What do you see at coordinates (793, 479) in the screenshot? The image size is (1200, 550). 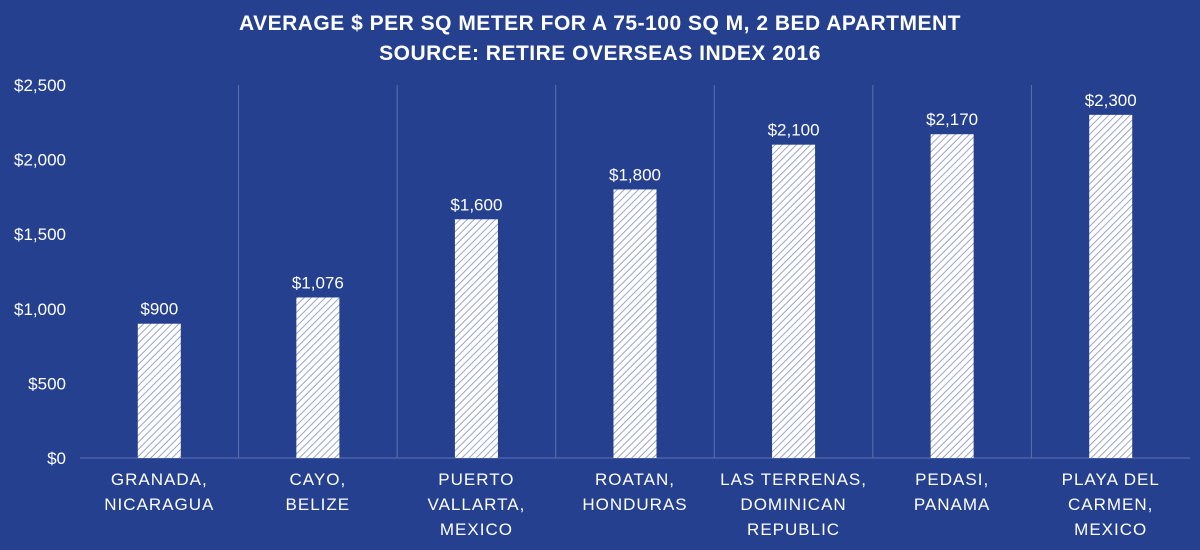 I see `x-tick-label: LAS TERRENAS,` at bounding box center [793, 479].